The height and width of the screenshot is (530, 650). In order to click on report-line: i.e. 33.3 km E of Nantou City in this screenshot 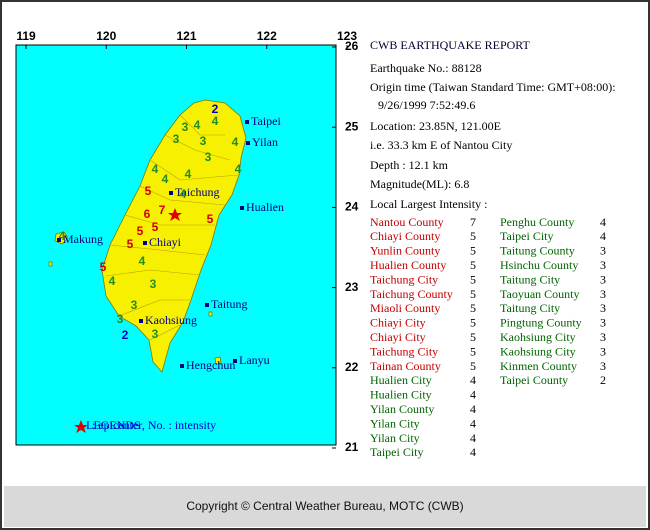, I will do `click(441, 145)`.